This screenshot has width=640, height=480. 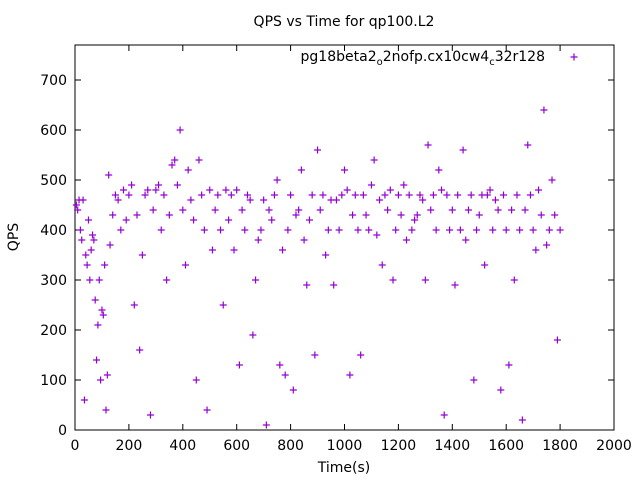 I want to click on legend-base: pg18beta2, so click(x=339, y=57).